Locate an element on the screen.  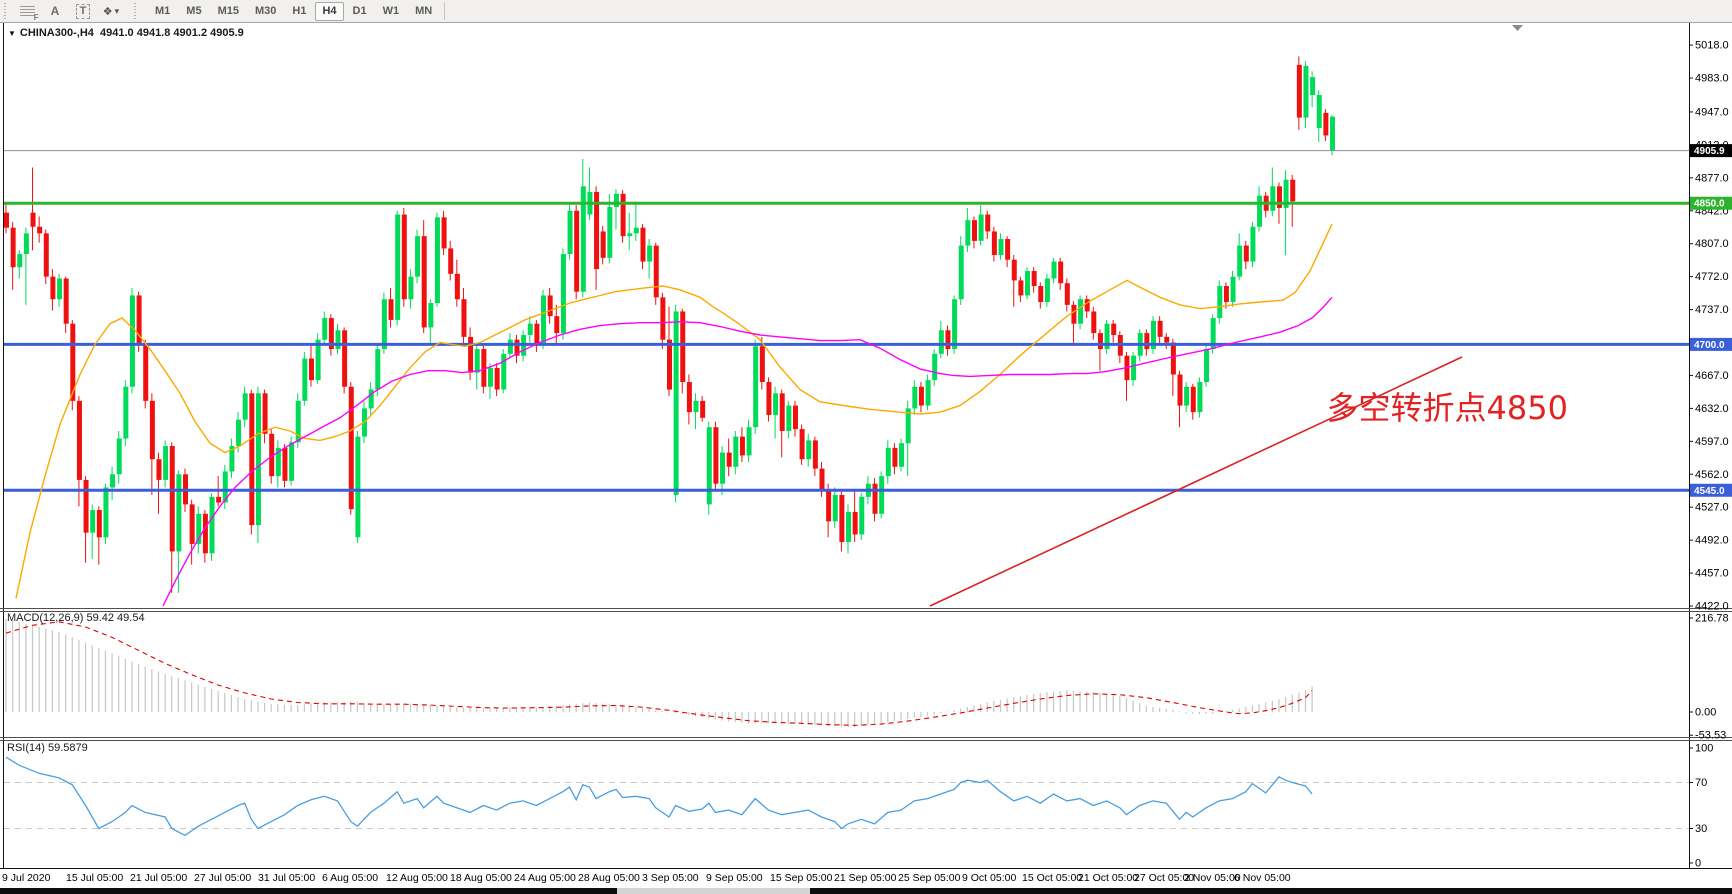
svg-text: 4457.0 is located at coordinates (1712, 574).